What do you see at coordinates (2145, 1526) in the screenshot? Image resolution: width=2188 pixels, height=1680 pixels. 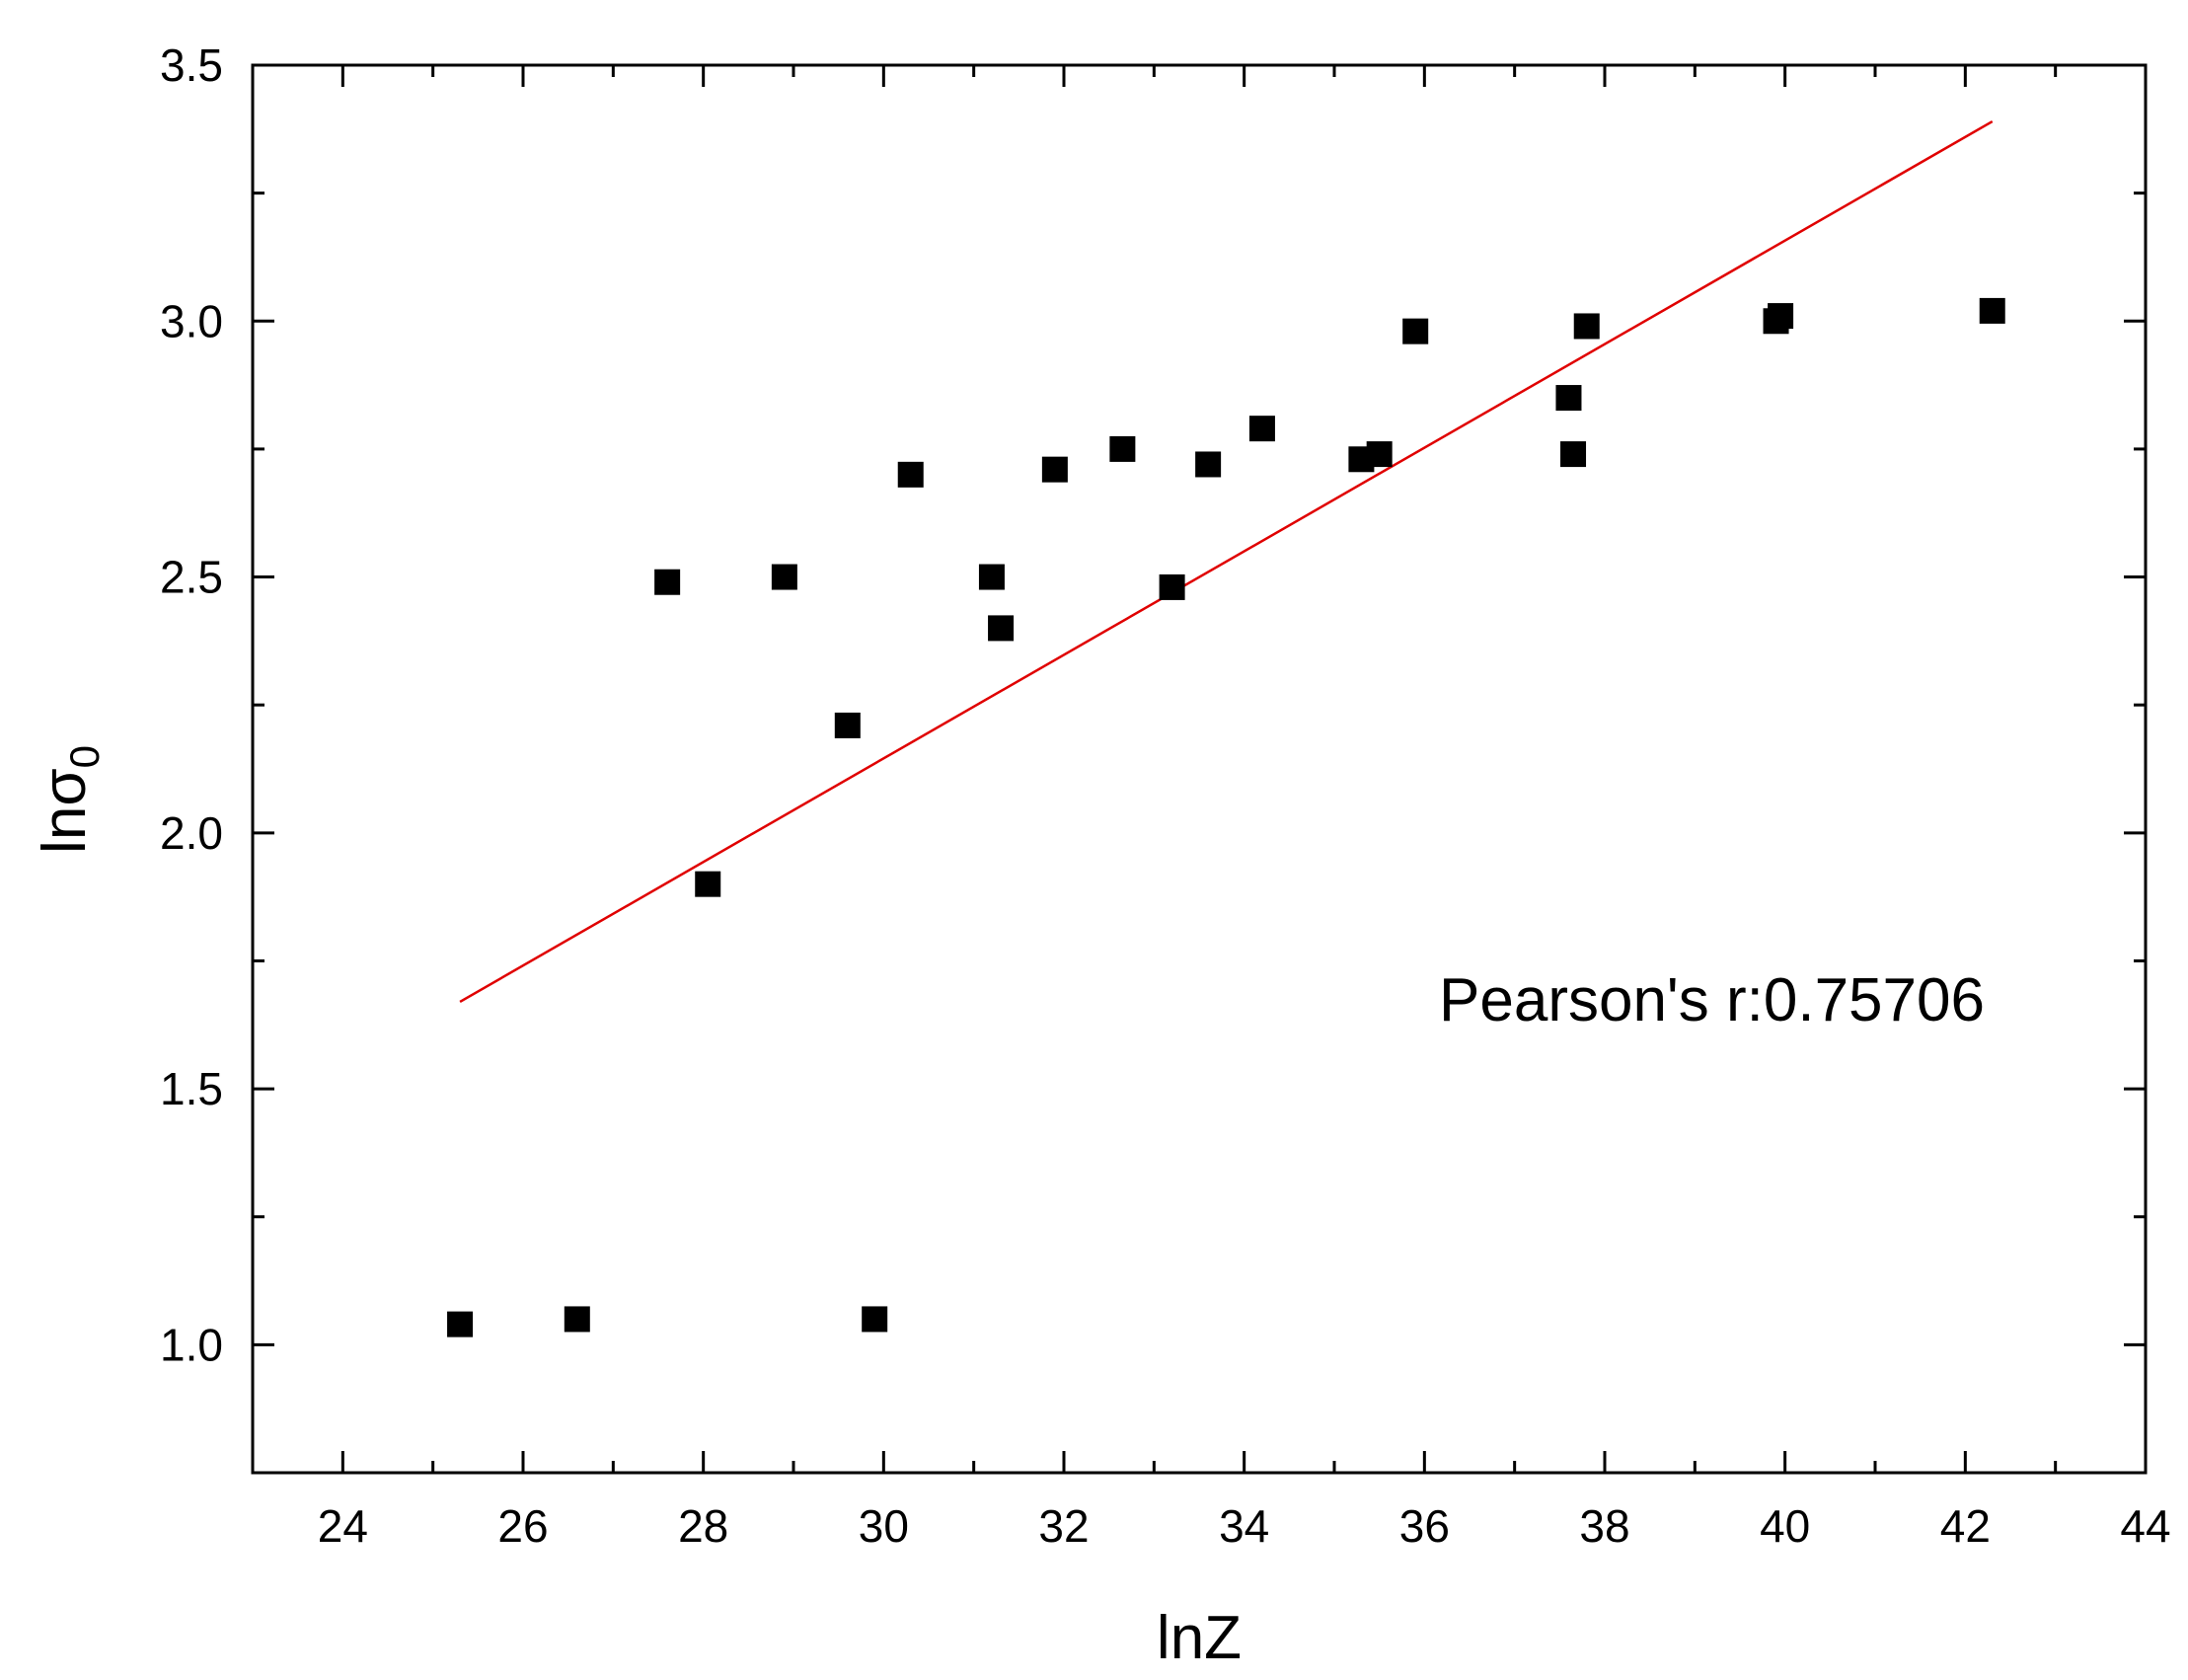 I see `x-tick-label: 44` at bounding box center [2145, 1526].